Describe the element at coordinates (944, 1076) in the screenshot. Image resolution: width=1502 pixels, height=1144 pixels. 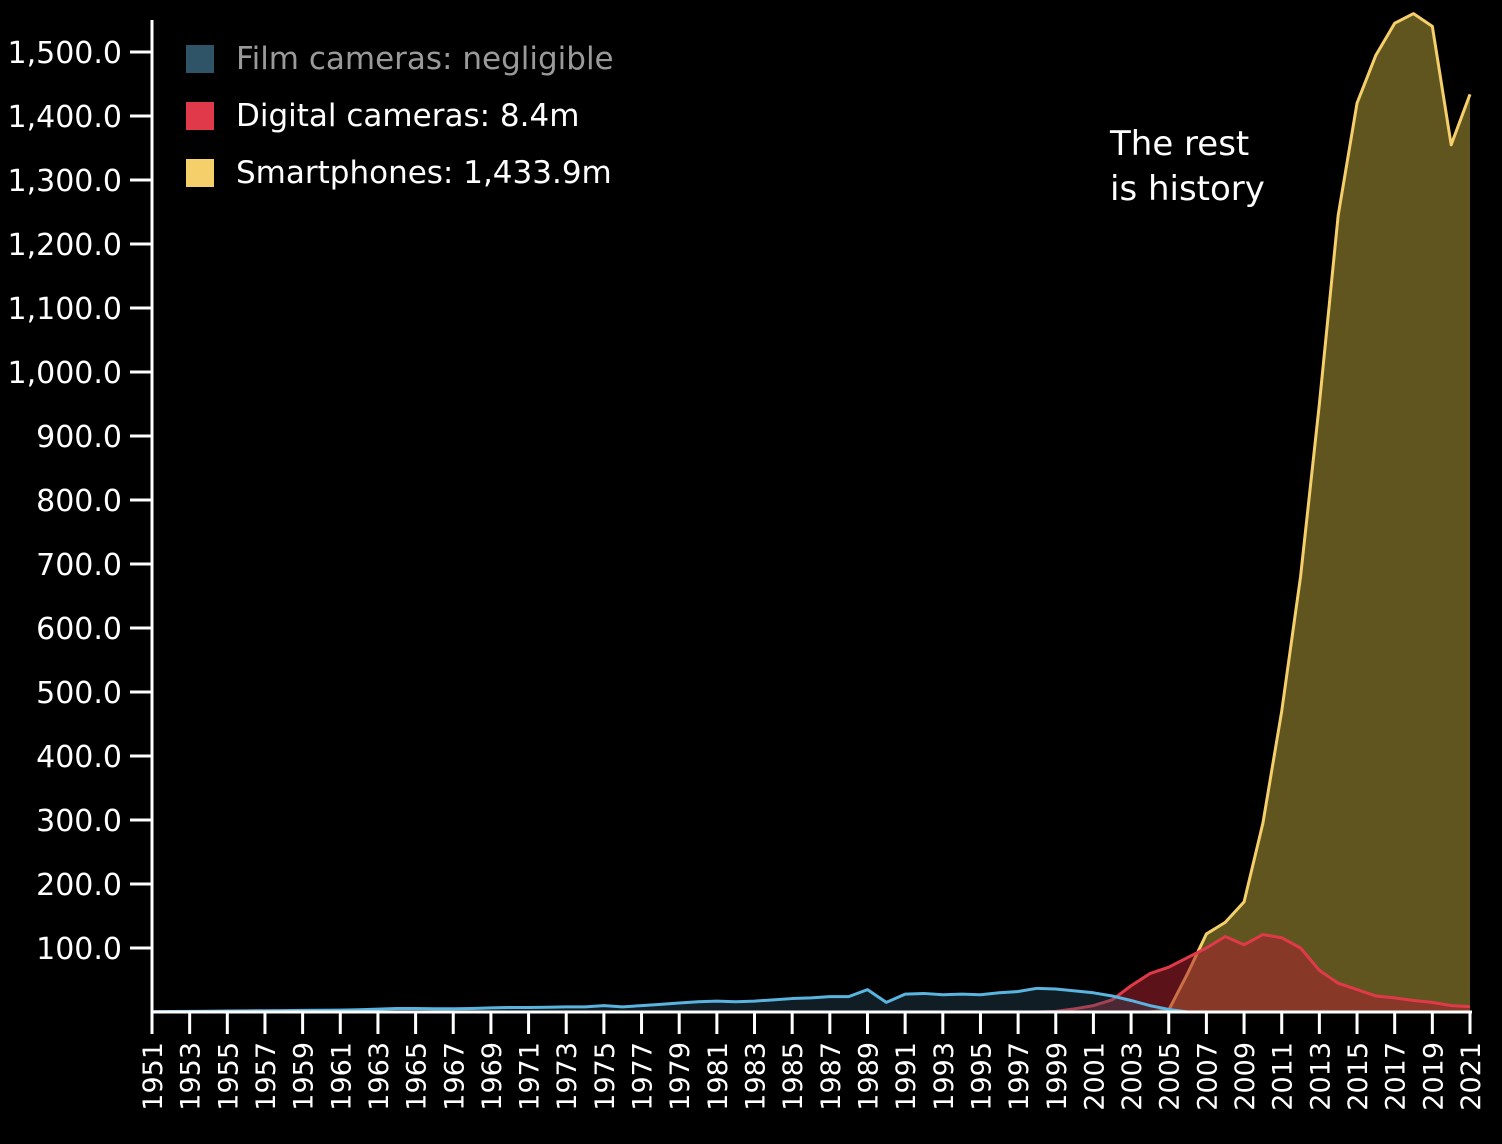
I see `x-tick-label: 1993` at that location.